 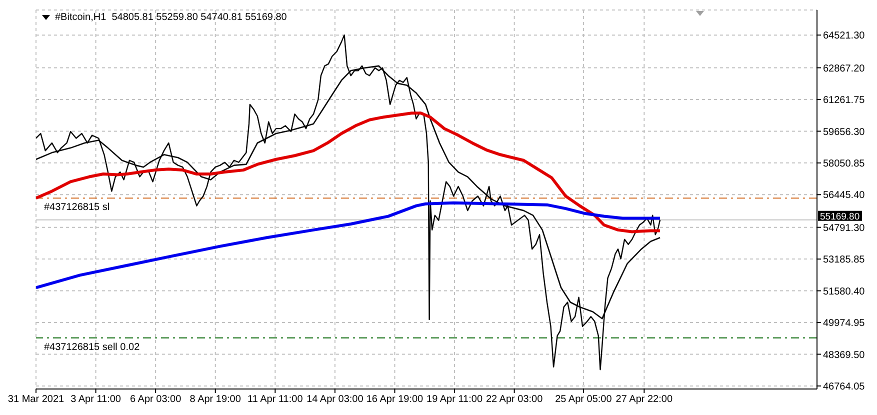 I want to click on x-tick-label: 19 Apr 11:00, so click(x=454, y=400).